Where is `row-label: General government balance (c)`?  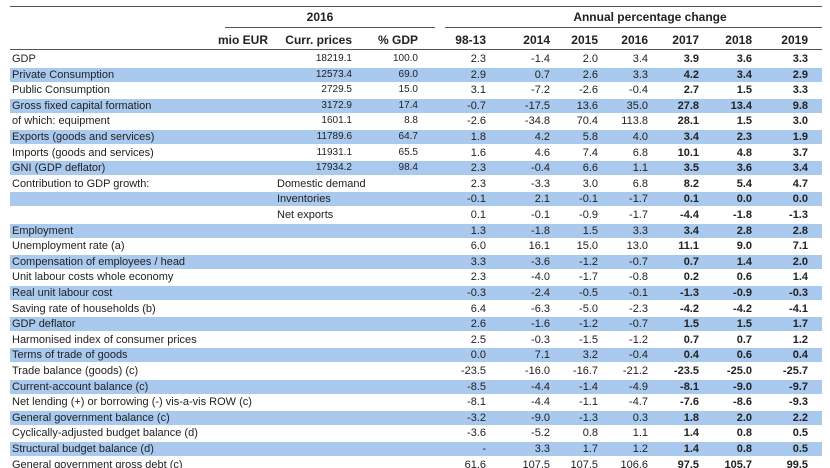
row-label: General government balance (c) is located at coordinates (91, 417).